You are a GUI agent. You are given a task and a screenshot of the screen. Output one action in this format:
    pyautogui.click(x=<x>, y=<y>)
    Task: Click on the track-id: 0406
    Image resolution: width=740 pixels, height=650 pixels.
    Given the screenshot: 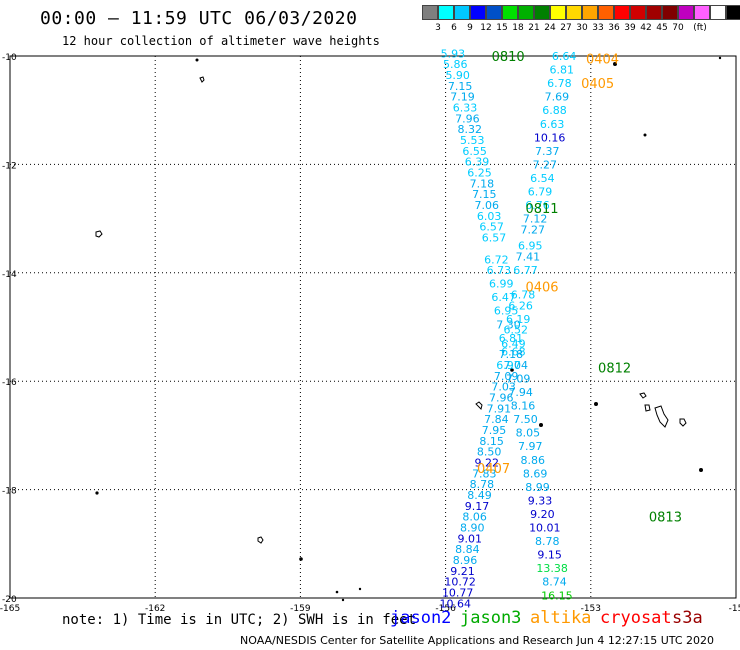 What is the action you would take?
    pyautogui.click(x=541, y=287)
    